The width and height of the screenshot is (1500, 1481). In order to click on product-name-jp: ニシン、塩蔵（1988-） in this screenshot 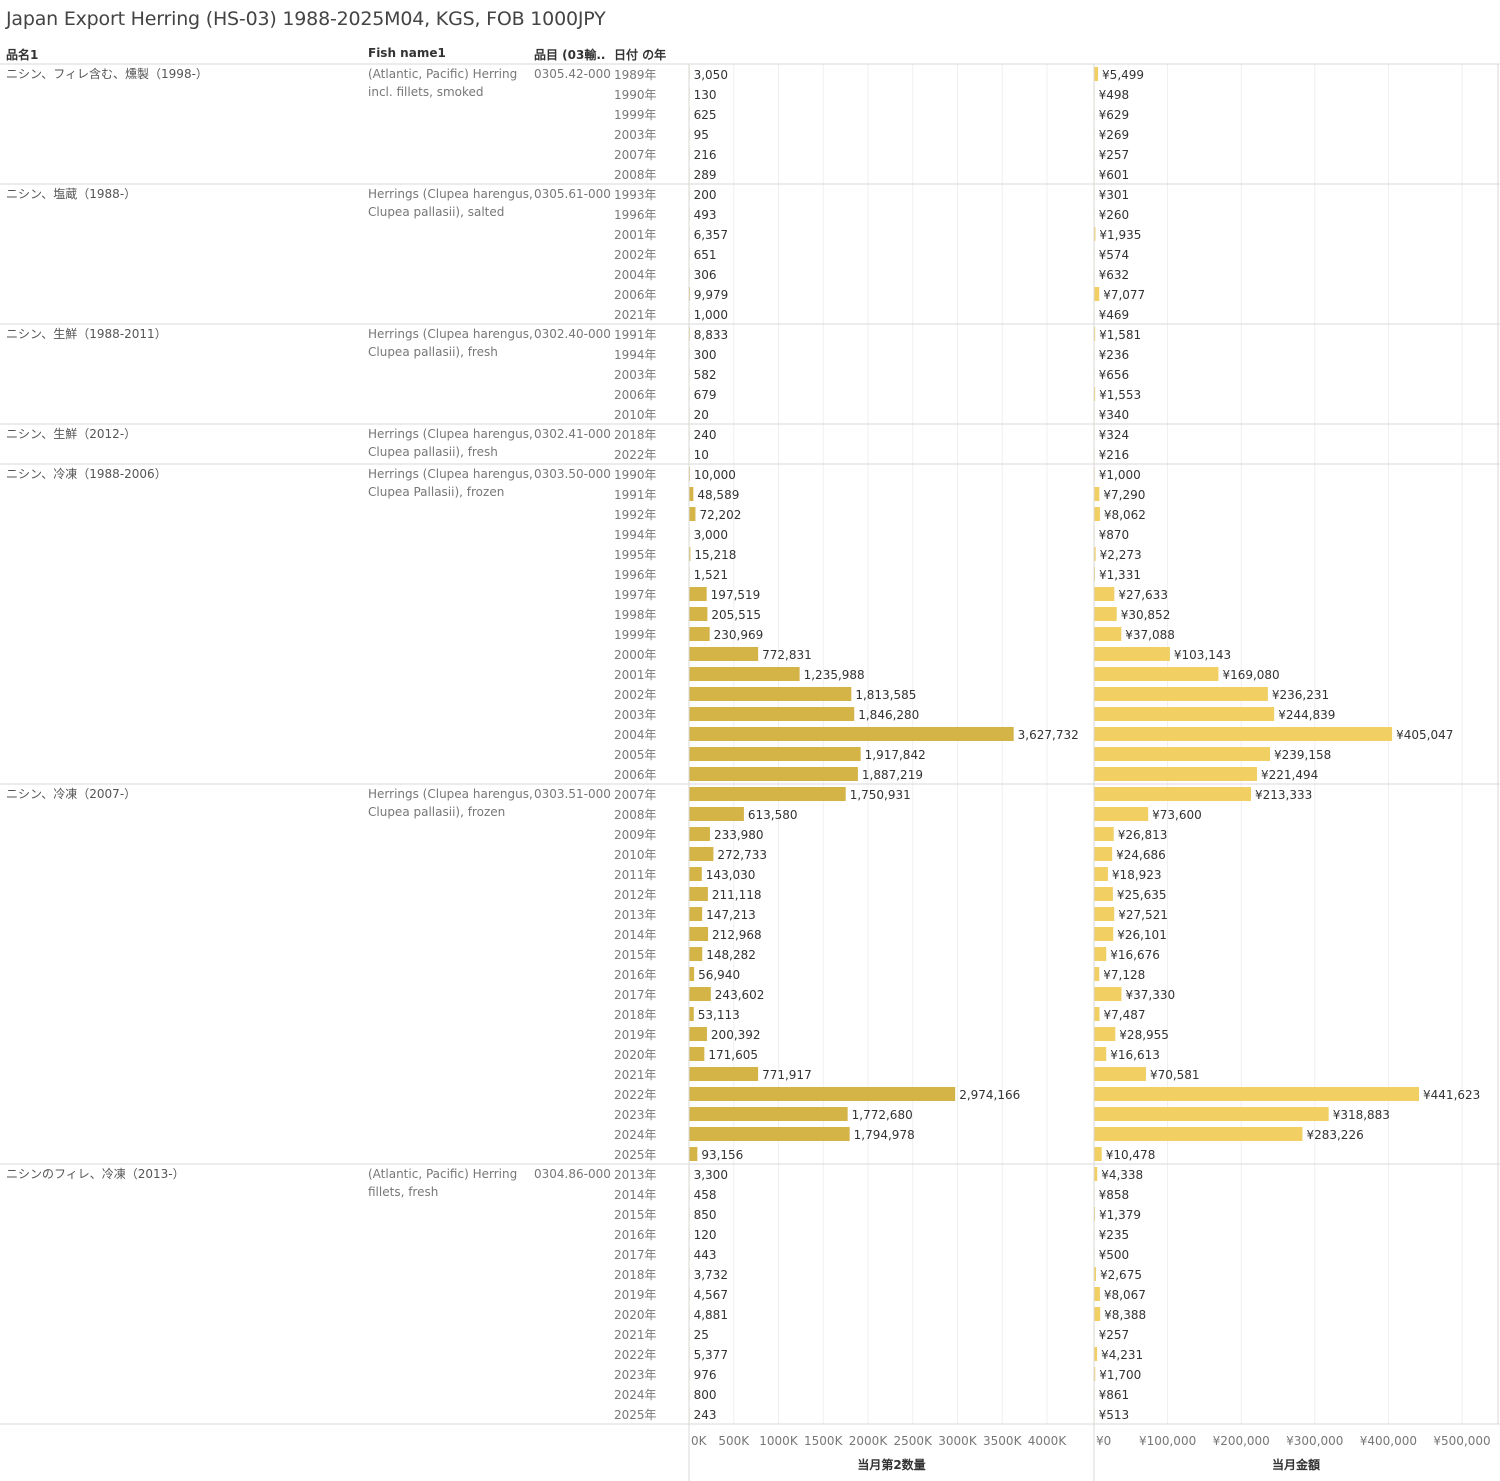, I will do `click(71, 193)`.